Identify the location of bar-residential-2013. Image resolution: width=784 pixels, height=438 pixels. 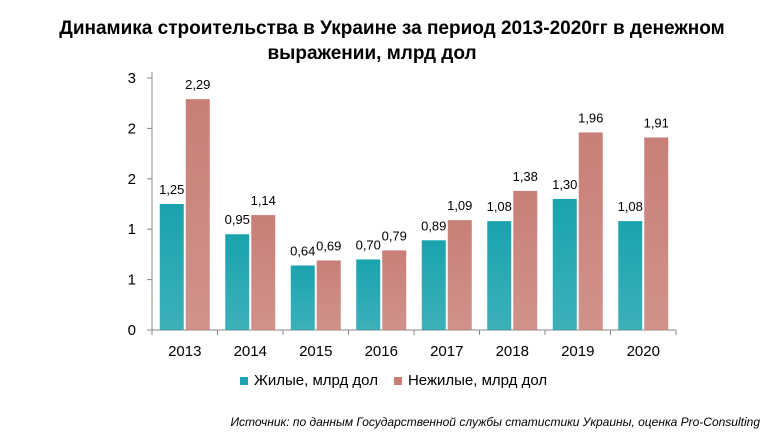
(171, 267).